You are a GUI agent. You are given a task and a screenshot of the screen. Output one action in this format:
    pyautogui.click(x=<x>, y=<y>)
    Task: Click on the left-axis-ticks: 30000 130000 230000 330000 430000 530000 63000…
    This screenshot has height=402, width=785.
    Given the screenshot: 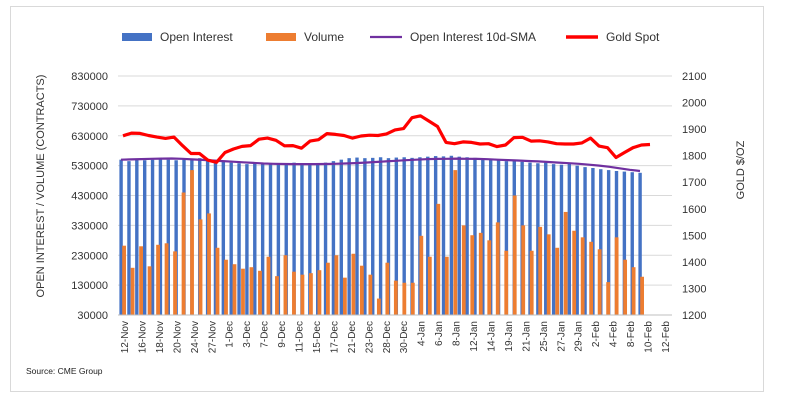 What is the action you would take?
    pyautogui.click(x=89, y=196)
    